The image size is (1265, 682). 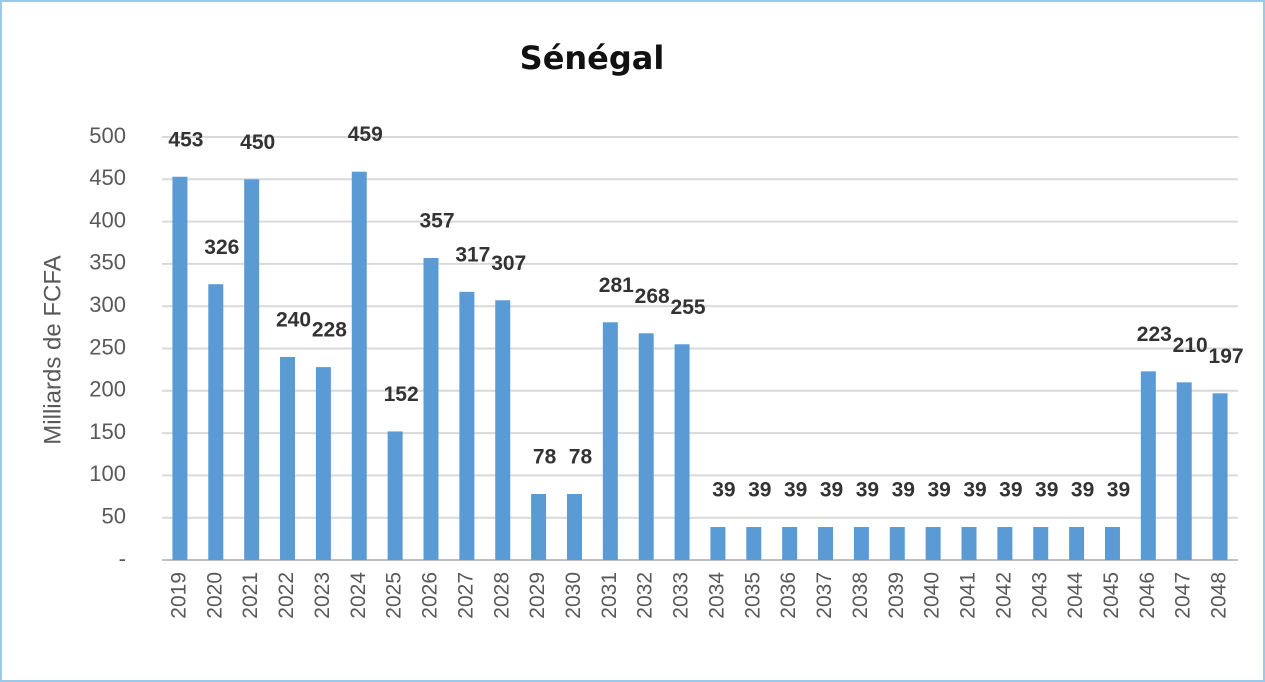 What do you see at coordinates (968, 595) in the screenshot?
I see `x-tick-label: 2041` at bounding box center [968, 595].